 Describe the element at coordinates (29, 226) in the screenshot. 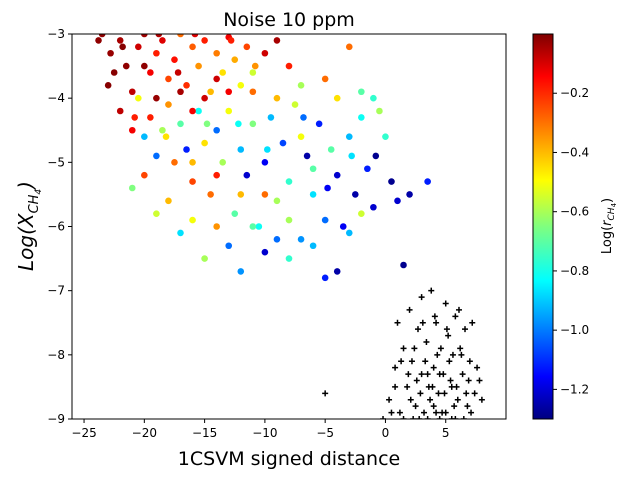

I see `y-axis-label-text: Log(XCH4)` at that location.